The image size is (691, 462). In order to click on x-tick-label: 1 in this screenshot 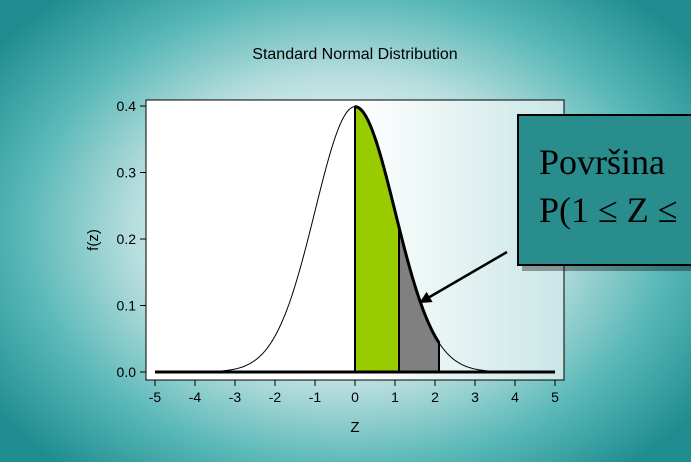, I will do `click(395, 397)`.